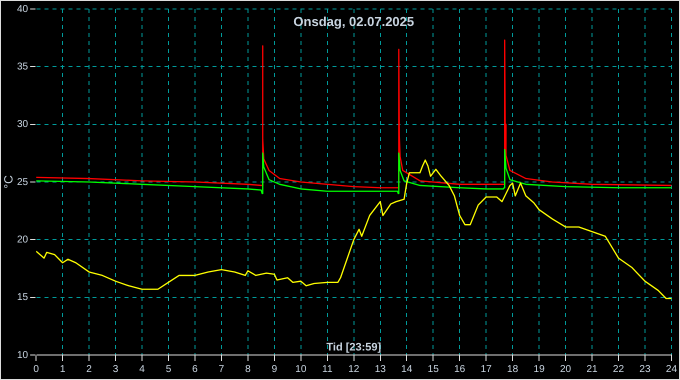  Describe the element at coordinates (566, 369) in the screenshot. I see `x-tick-label: 20` at that location.